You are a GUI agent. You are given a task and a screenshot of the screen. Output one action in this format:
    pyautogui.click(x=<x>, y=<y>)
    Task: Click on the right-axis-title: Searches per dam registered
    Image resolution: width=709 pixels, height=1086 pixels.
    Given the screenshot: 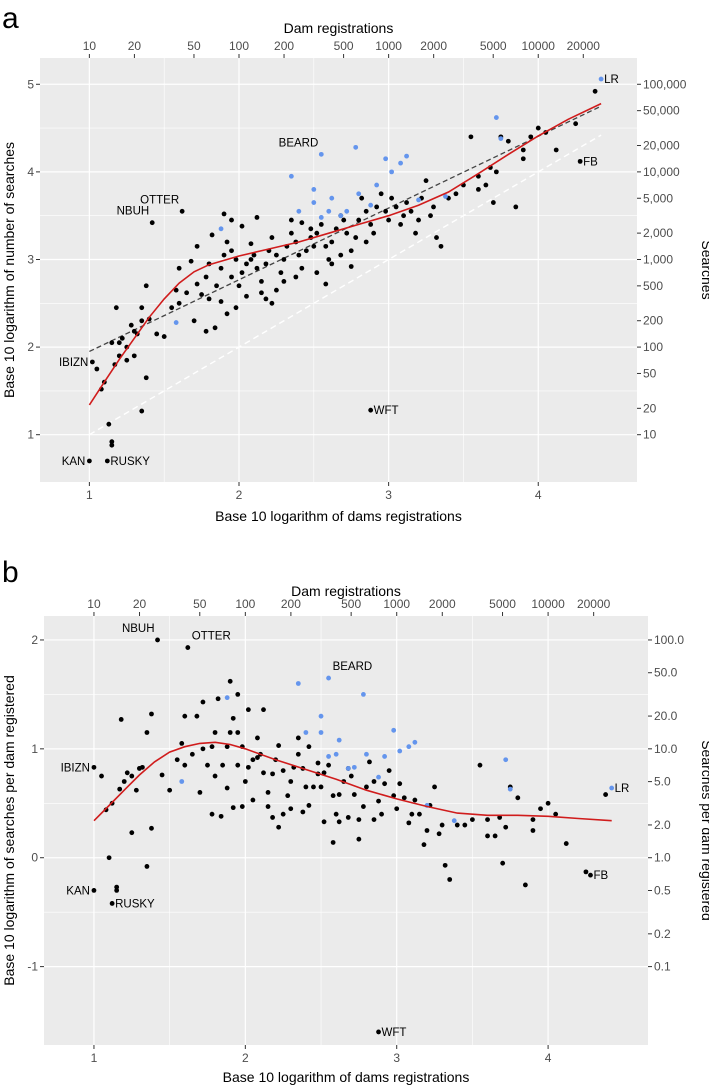 What is the action you would take?
    pyautogui.click(x=704, y=830)
    